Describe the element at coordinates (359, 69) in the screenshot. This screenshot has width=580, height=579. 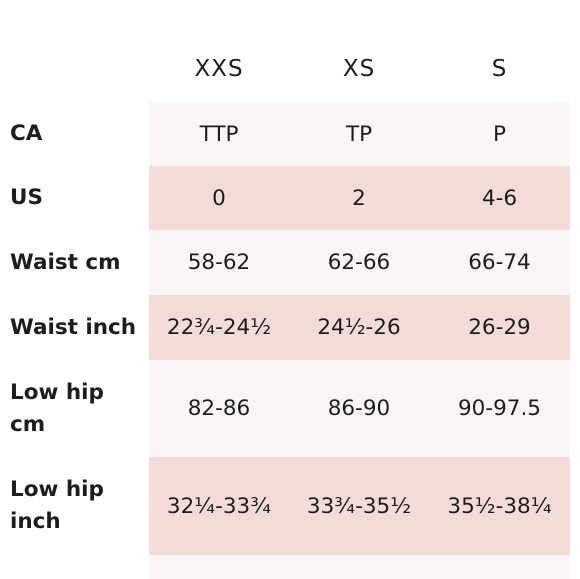
I see `column-header-xs: XS` at that location.